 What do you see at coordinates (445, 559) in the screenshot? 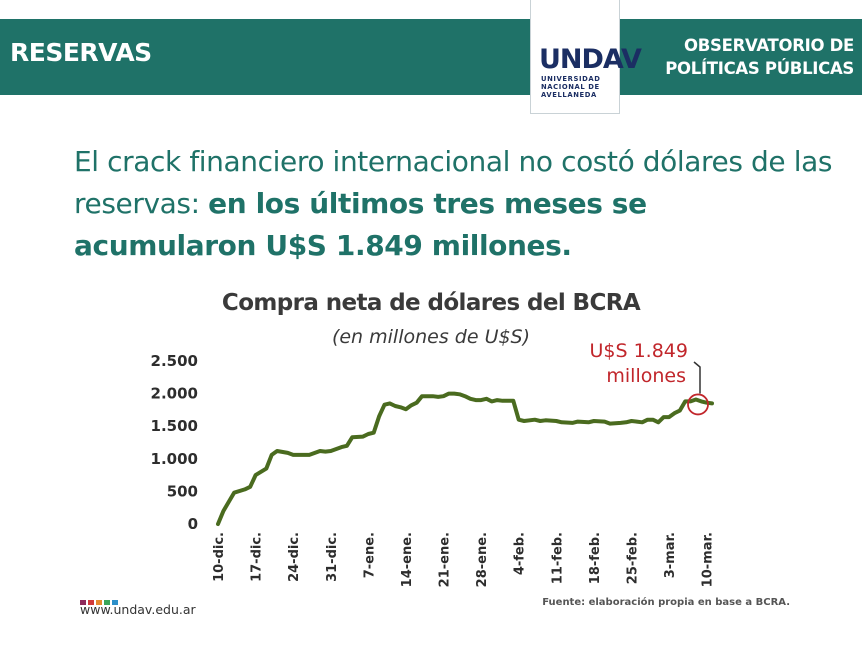
I see `x-tick-label: 21-ene.` at bounding box center [445, 559].